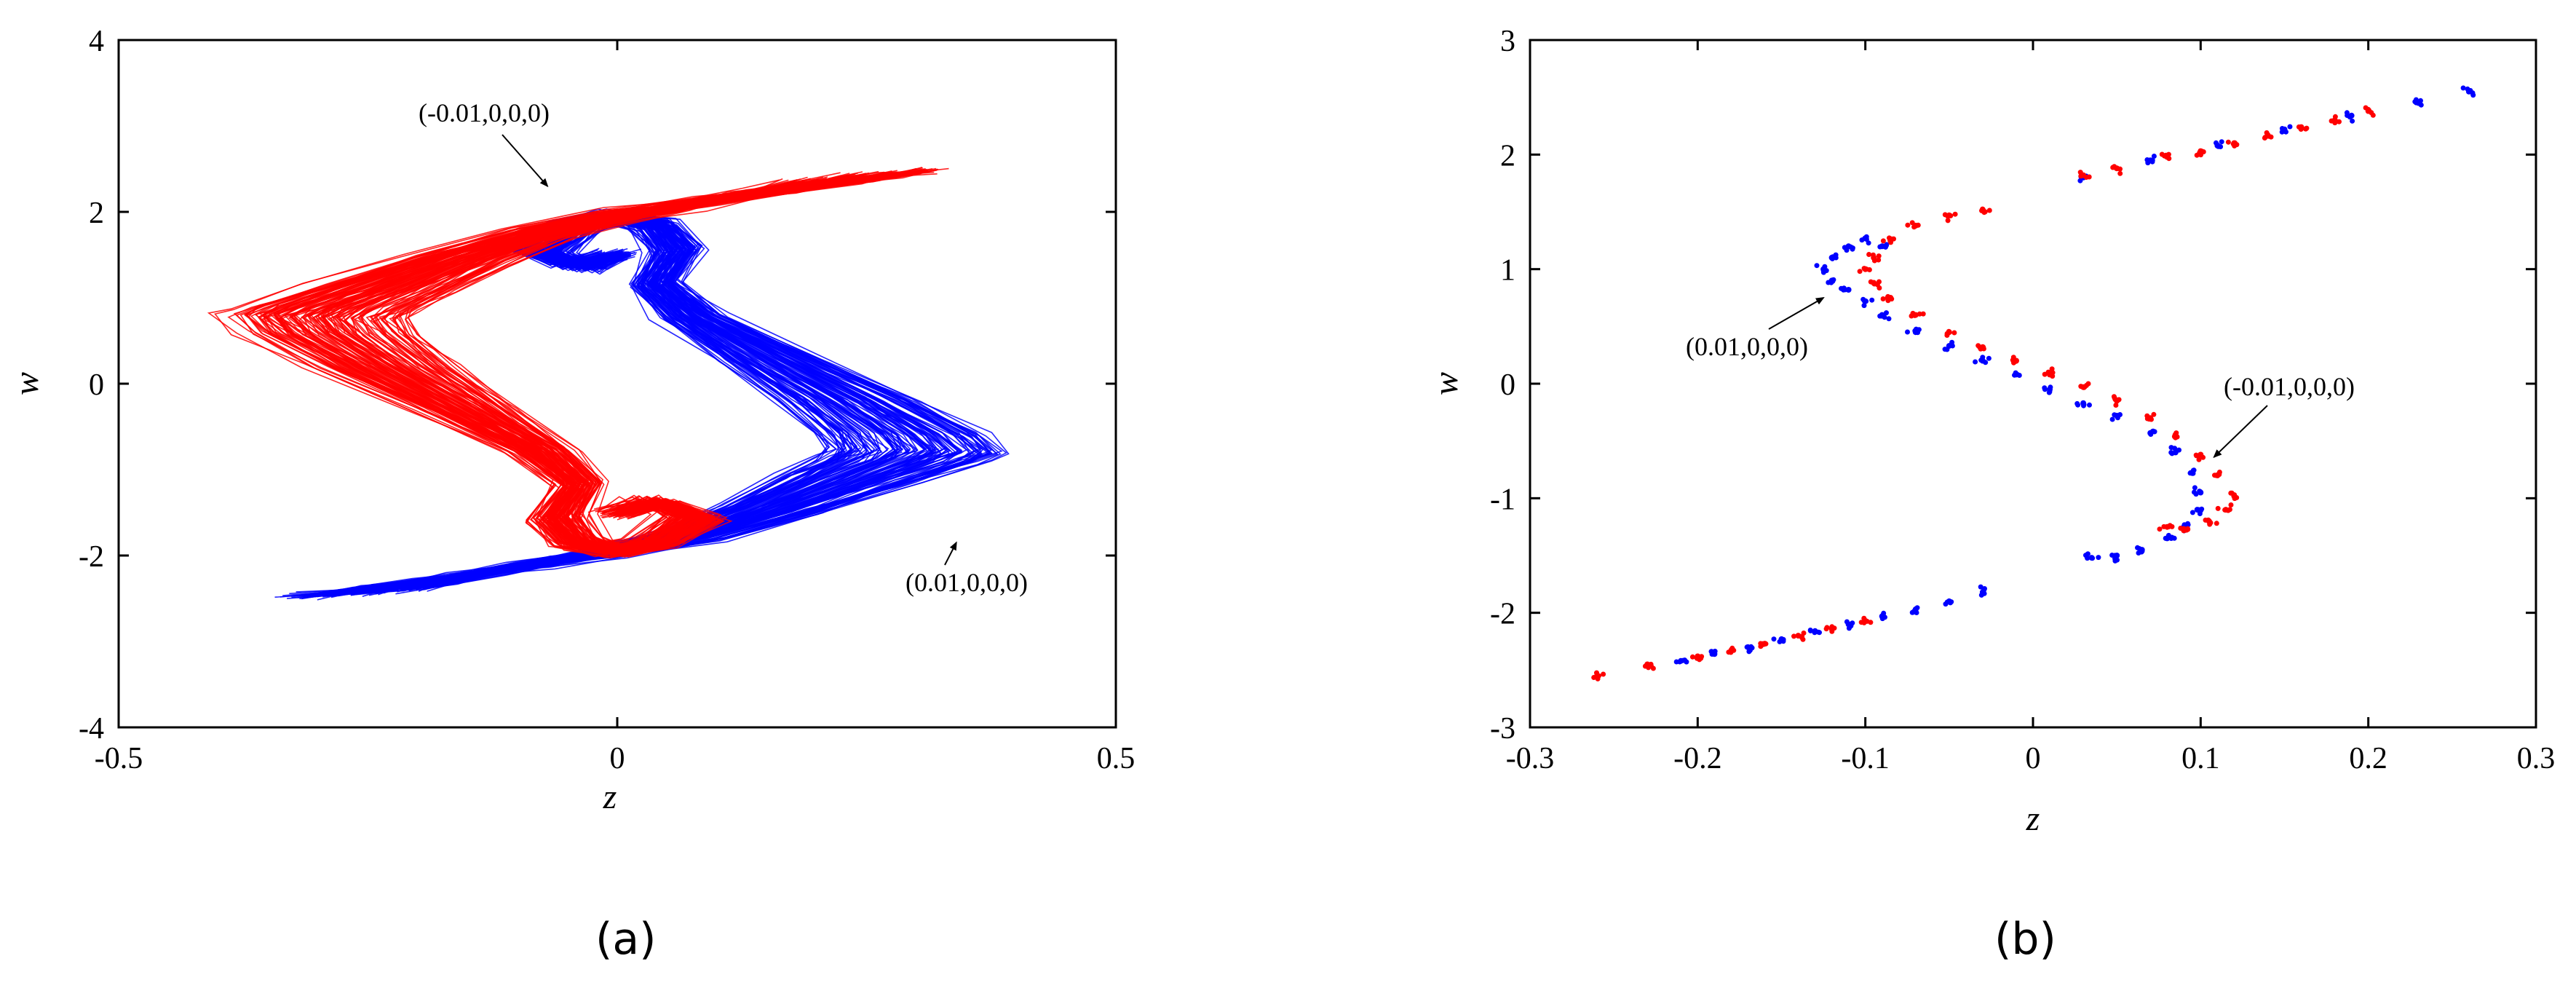 The height and width of the screenshot is (988, 2576). Describe the element at coordinates (2289, 386) in the screenshot. I see `b-annotation-label: (-0.01,0,0,0)` at that location.